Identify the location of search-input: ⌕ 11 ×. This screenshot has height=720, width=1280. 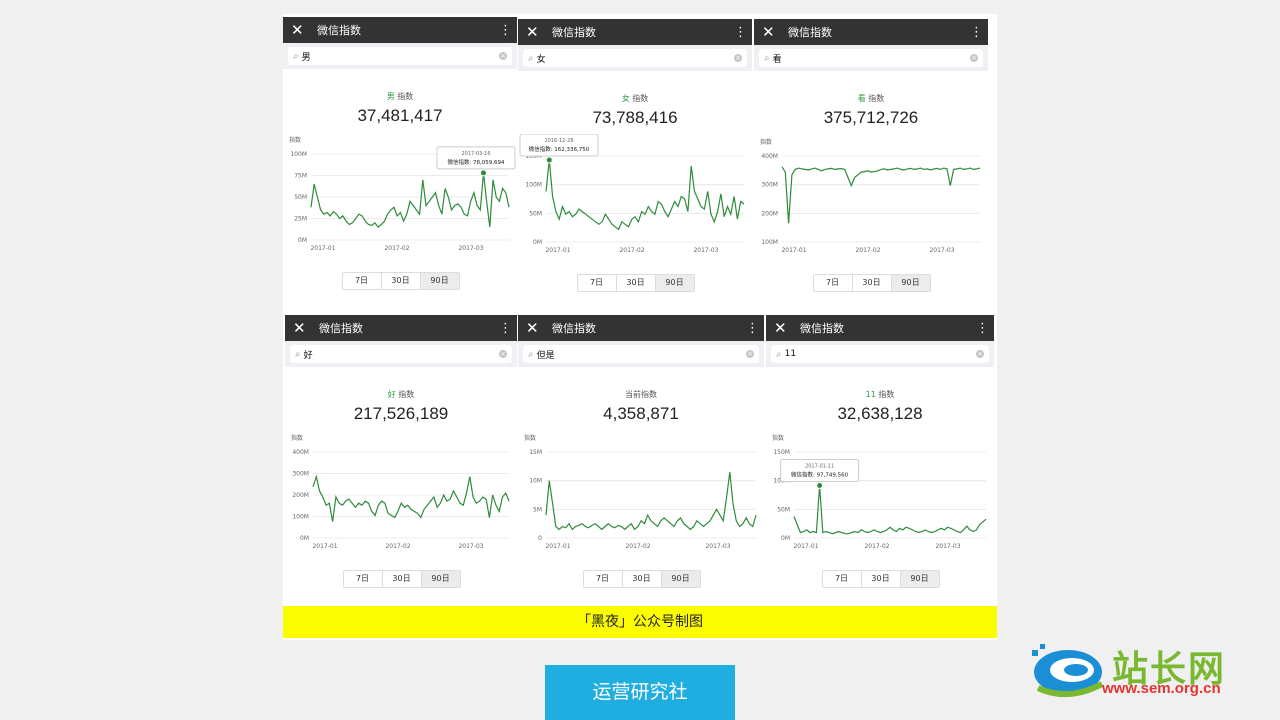
(880, 354).